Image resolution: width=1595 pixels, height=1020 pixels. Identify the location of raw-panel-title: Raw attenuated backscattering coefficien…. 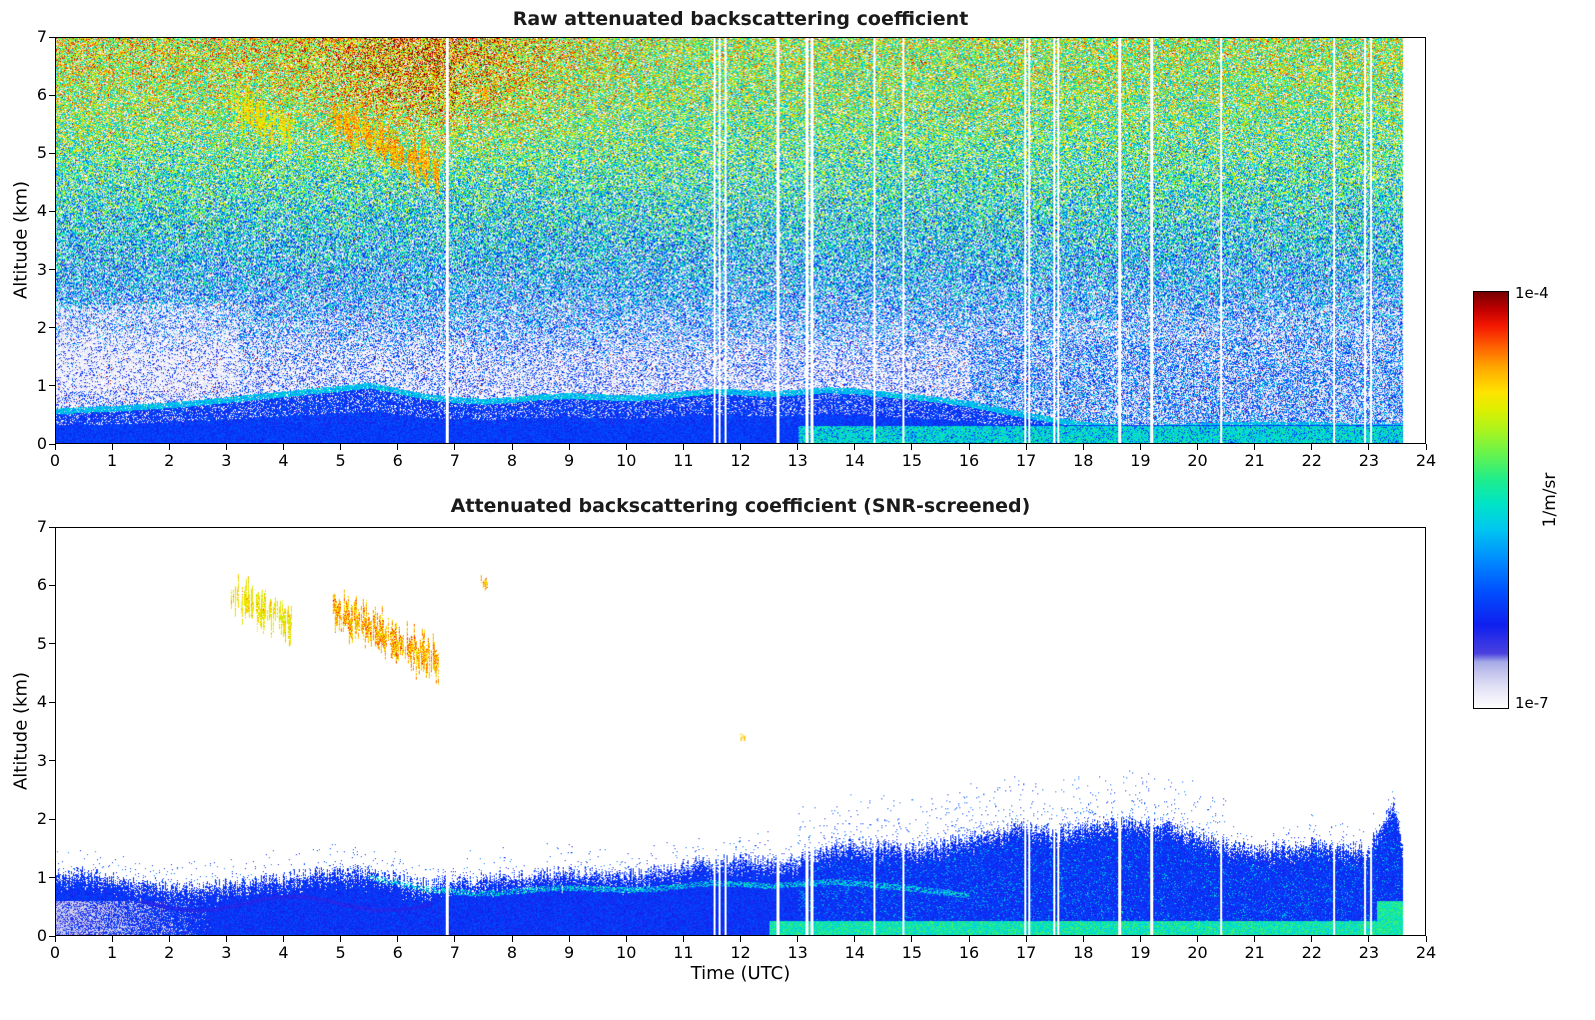
(740, 19).